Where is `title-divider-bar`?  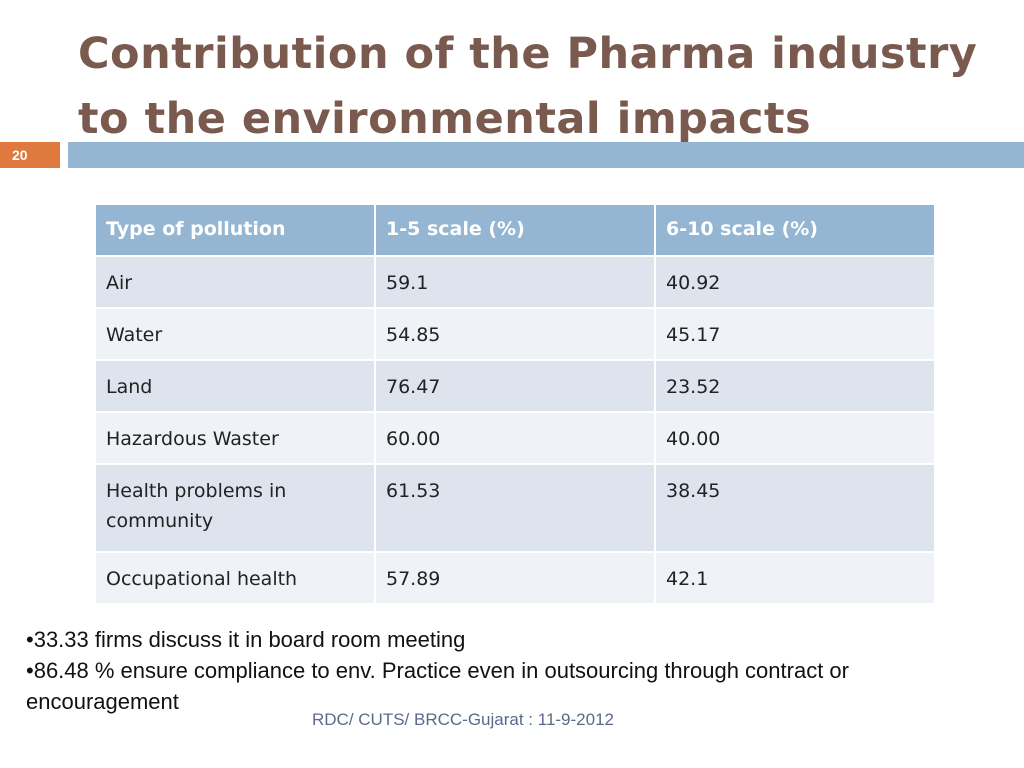 title-divider-bar is located at coordinates (546, 155).